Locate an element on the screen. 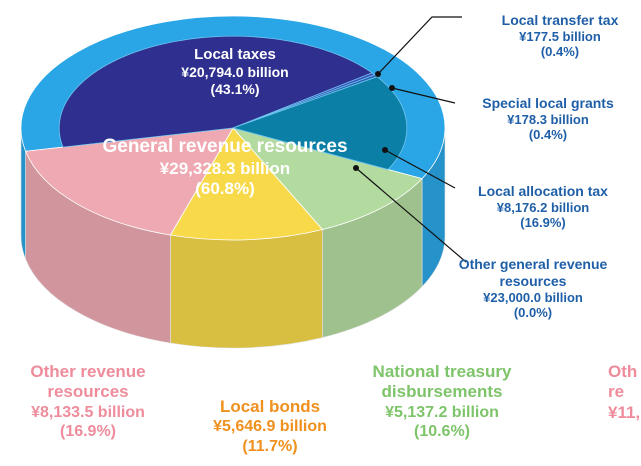 This screenshot has height=466, width=641. slice-value: ¥8,176.2 billion is located at coordinates (543, 207).